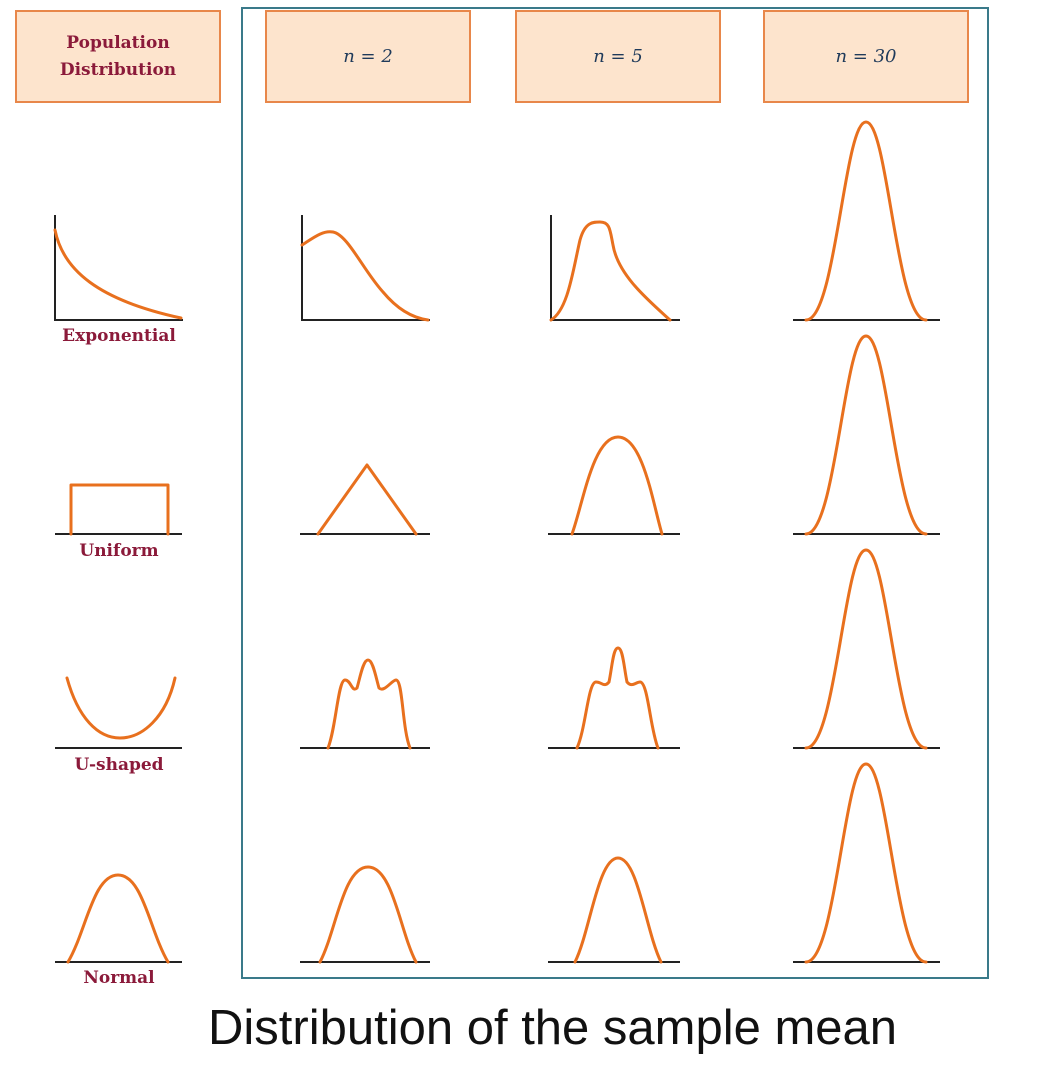 This screenshot has height=1081, width=1044. Describe the element at coordinates (119, 765) in the screenshot. I see `label-ushaped: U-shaped` at that location.